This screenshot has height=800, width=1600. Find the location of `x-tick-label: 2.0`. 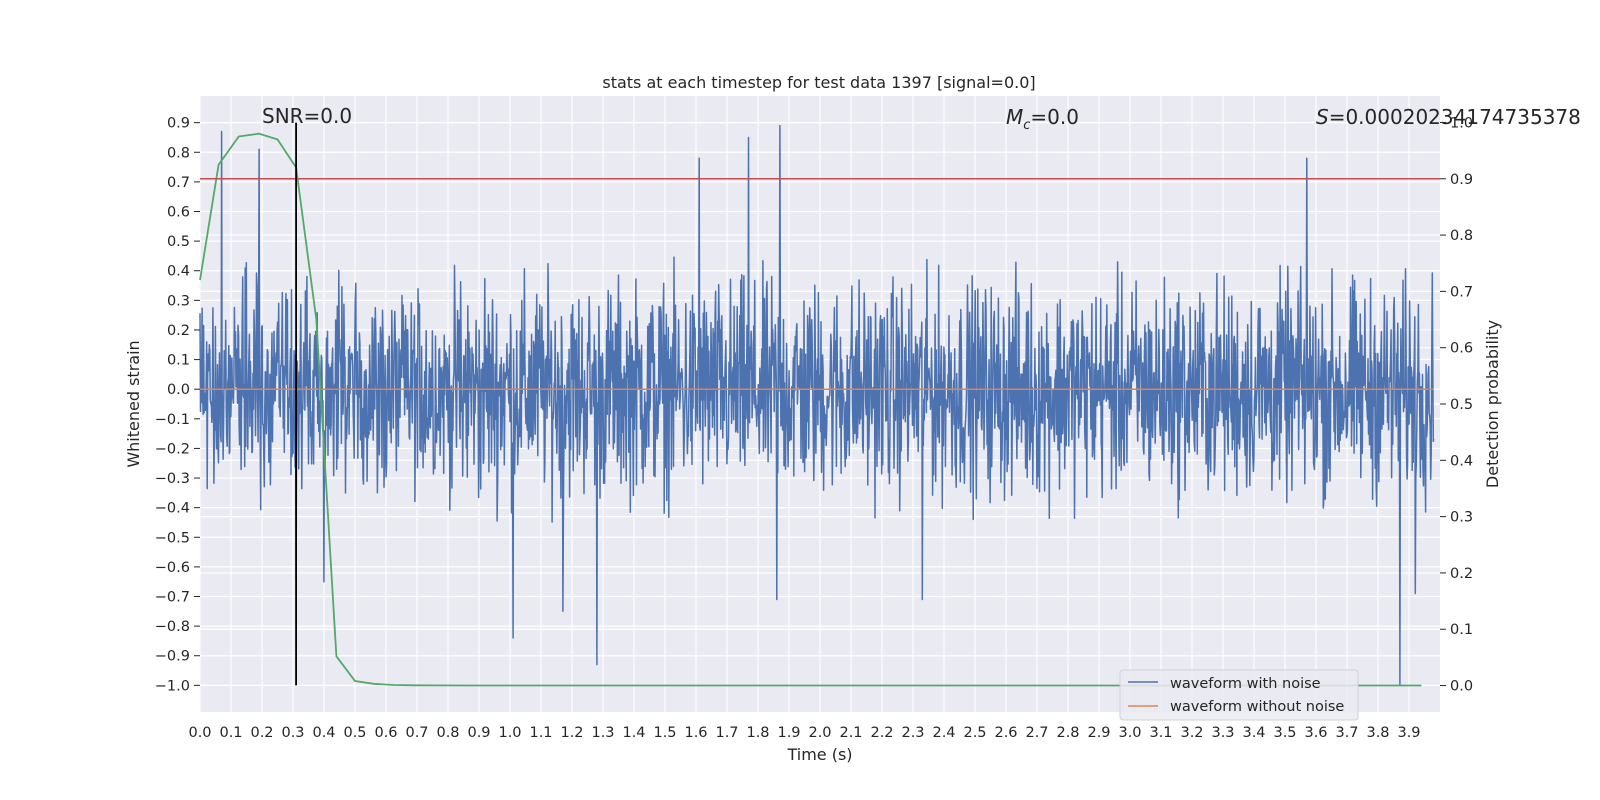

x-tick-label: 2.0 is located at coordinates (819, 733).